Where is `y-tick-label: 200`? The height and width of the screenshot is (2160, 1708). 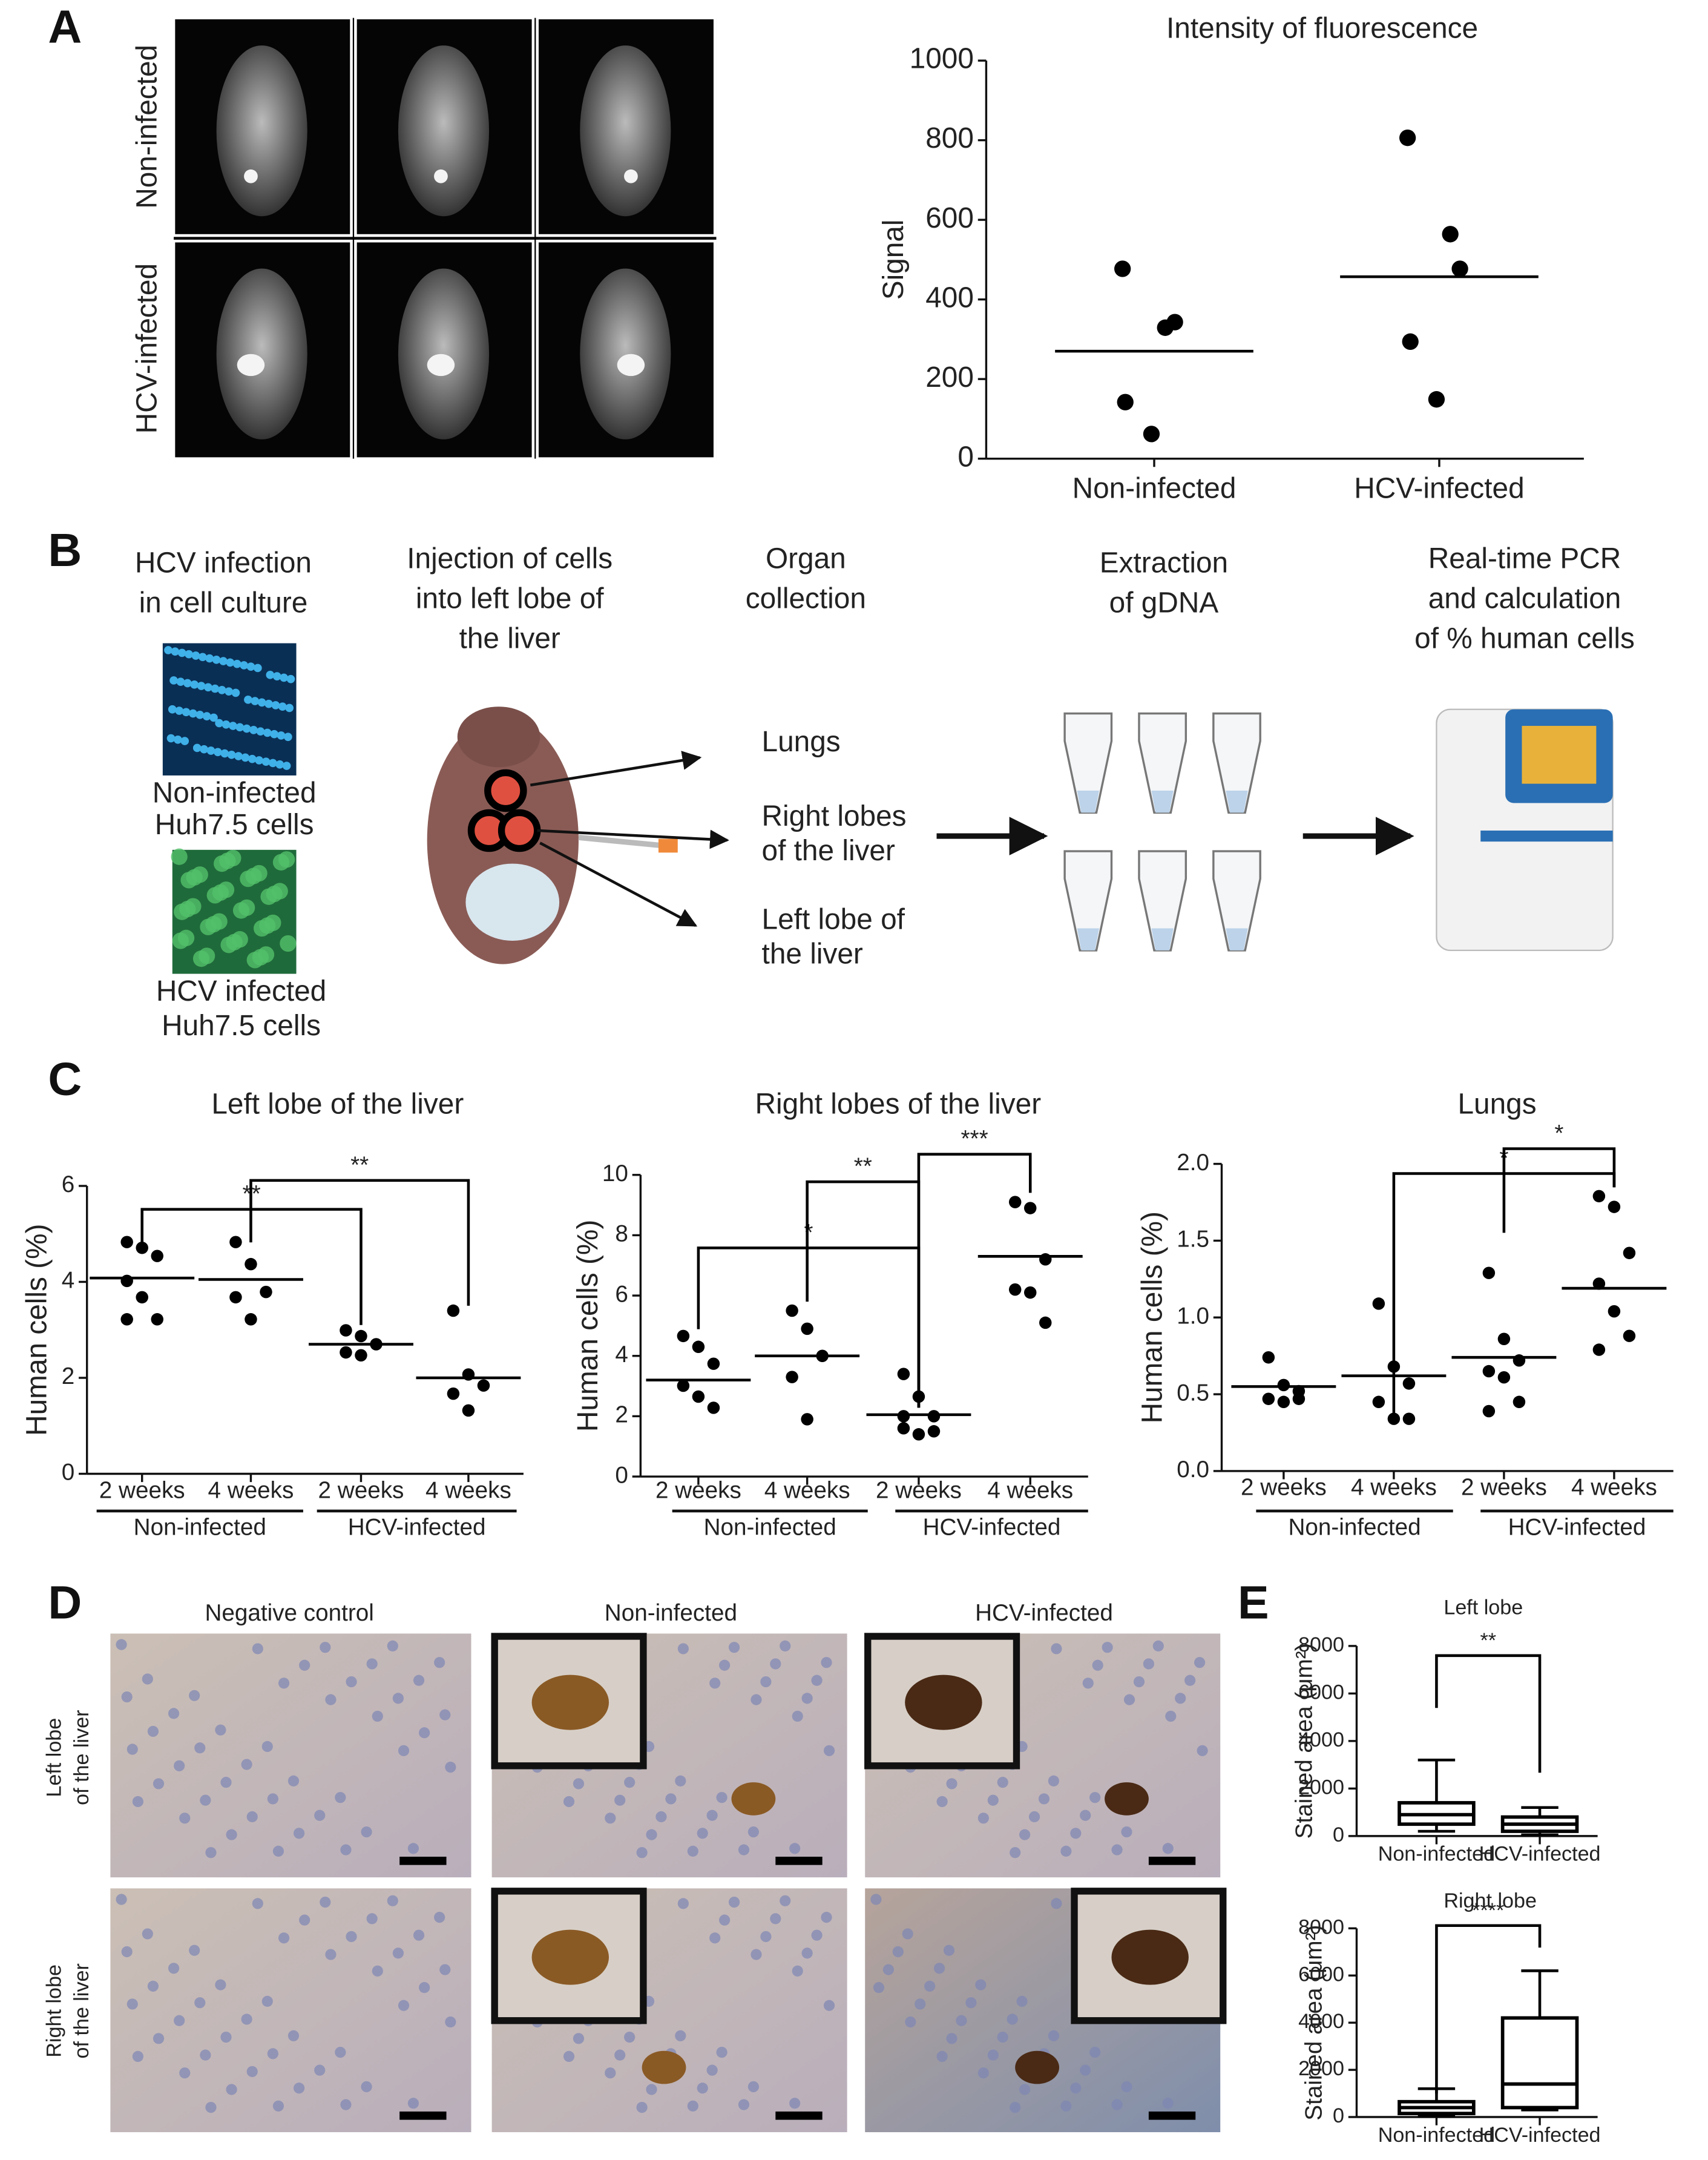 y-tick-label: 200 is located at coordinates (949, 377).